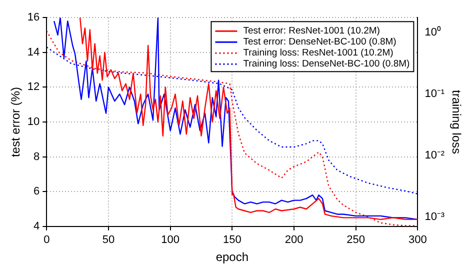  Describe the element at coordinates (37, 192) in the screenshot. I see `y-tick-label: 6` at that location.